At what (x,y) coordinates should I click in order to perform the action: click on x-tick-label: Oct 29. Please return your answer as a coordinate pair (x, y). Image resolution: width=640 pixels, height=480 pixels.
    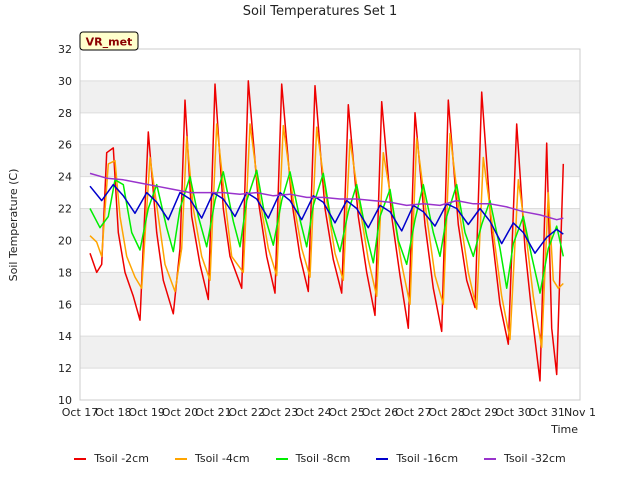
    Looking at the image, I should click on (480, 412).